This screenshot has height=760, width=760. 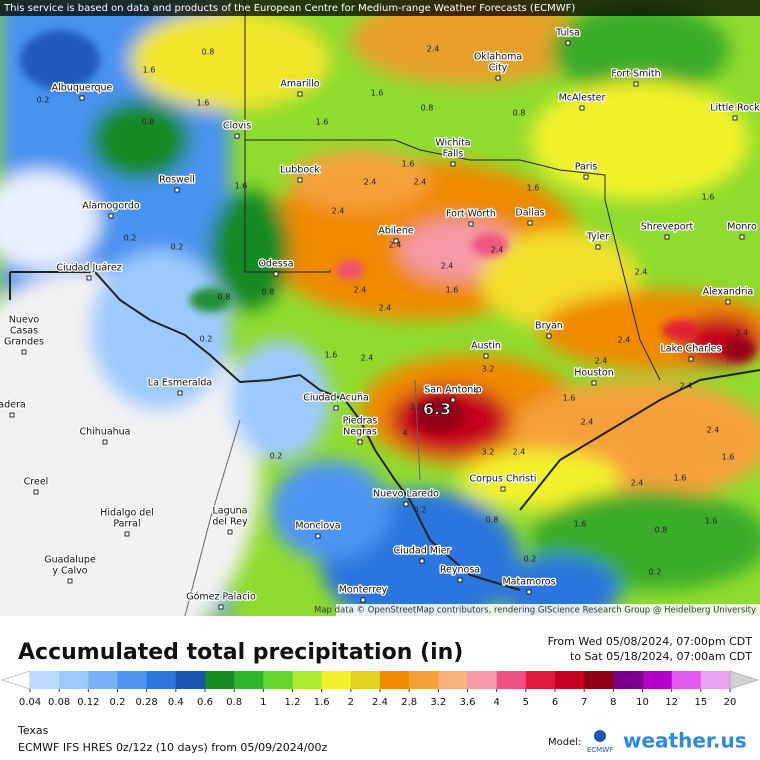 I want to click on colorbar-label: 0.2, so click(x=118, y=702).